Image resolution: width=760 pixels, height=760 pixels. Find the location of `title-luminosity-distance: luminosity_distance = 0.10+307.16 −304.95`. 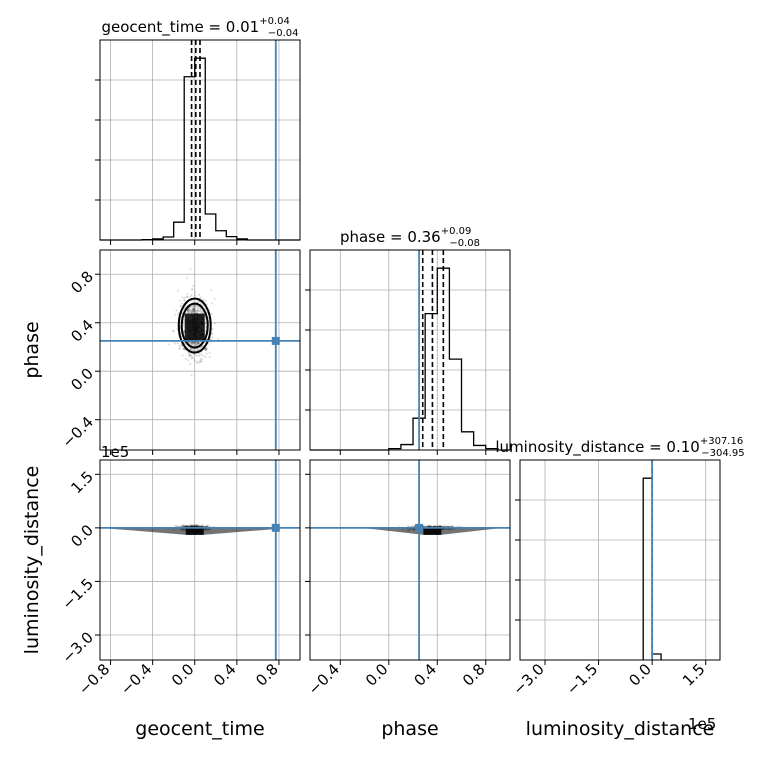

title-luminosity-distance: luminosity_distance = 0.10+307.16 −304.95 is located at coordinates (619, 447).